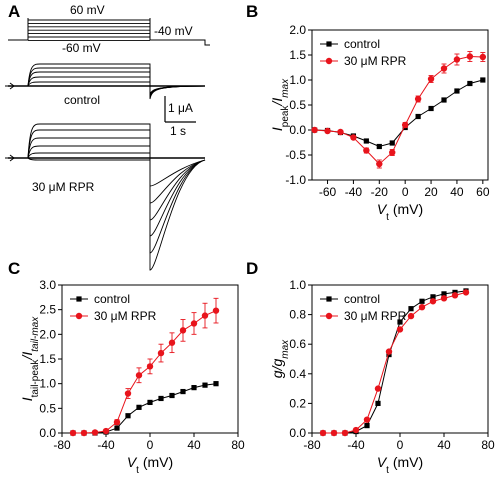 The height and width of the screenshot is (480, 498). I want to click on panel-label-d: D, so click(252, 268).